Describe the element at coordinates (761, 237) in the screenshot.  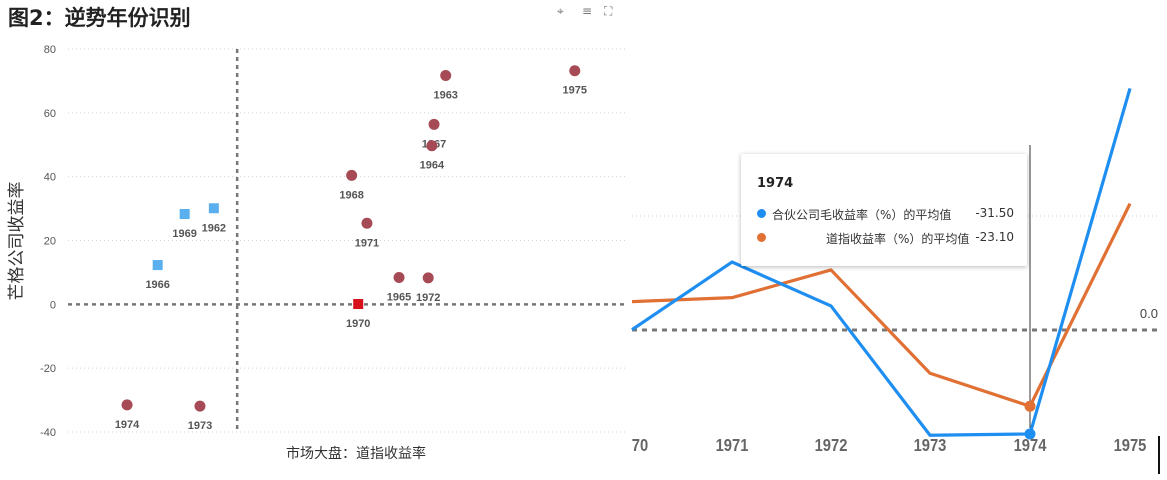
I see `dow-legend-dot` at that location.